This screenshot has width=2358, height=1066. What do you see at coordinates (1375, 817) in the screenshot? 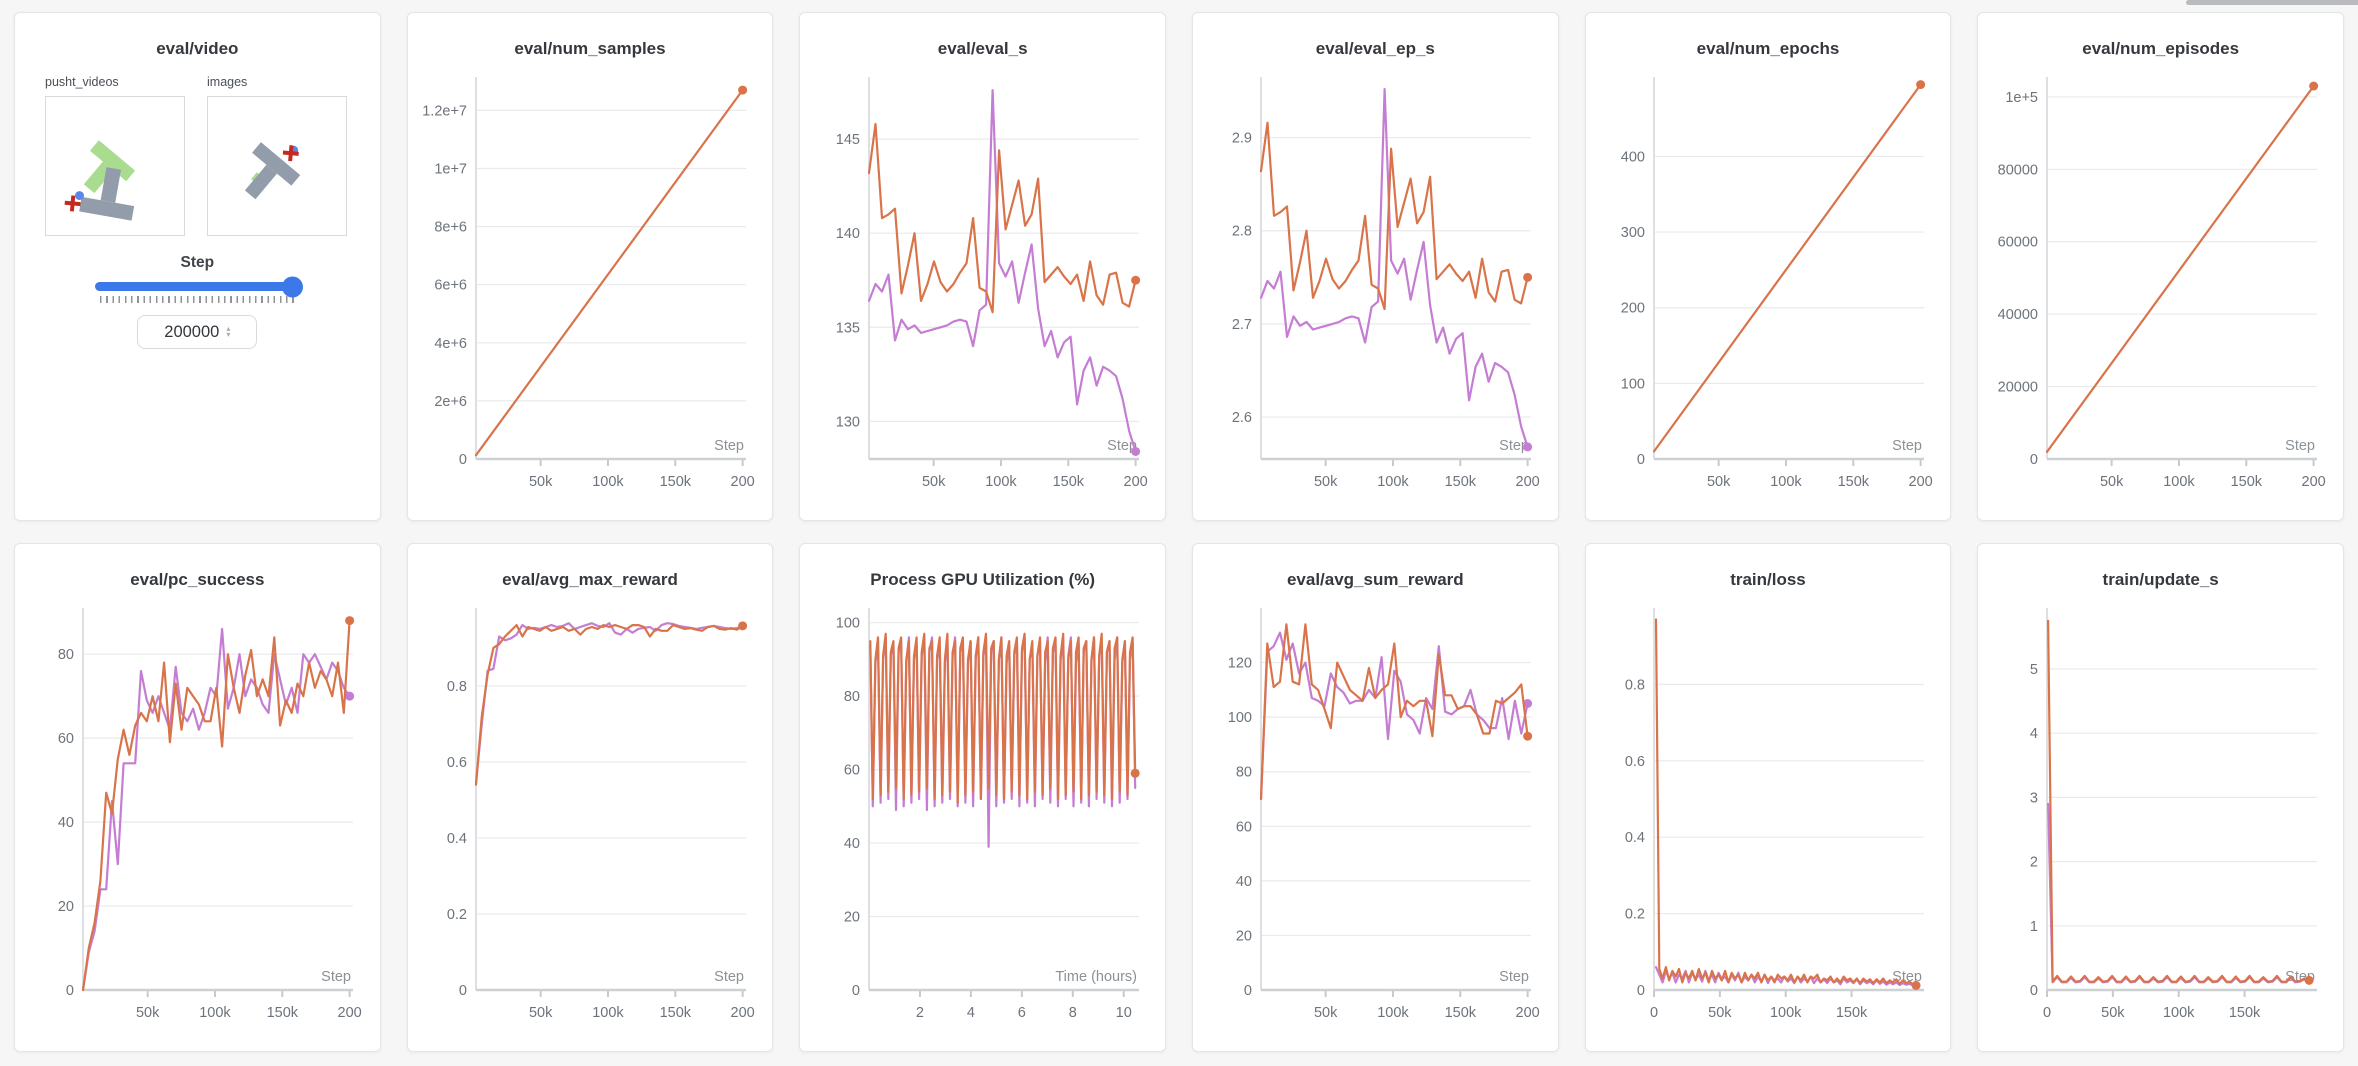
I see `chart-eval-avg-sum-reward: 0 20 40 60 80 100 120 50k 100k 150k 200 Step` at bounding box center [1375, 817].